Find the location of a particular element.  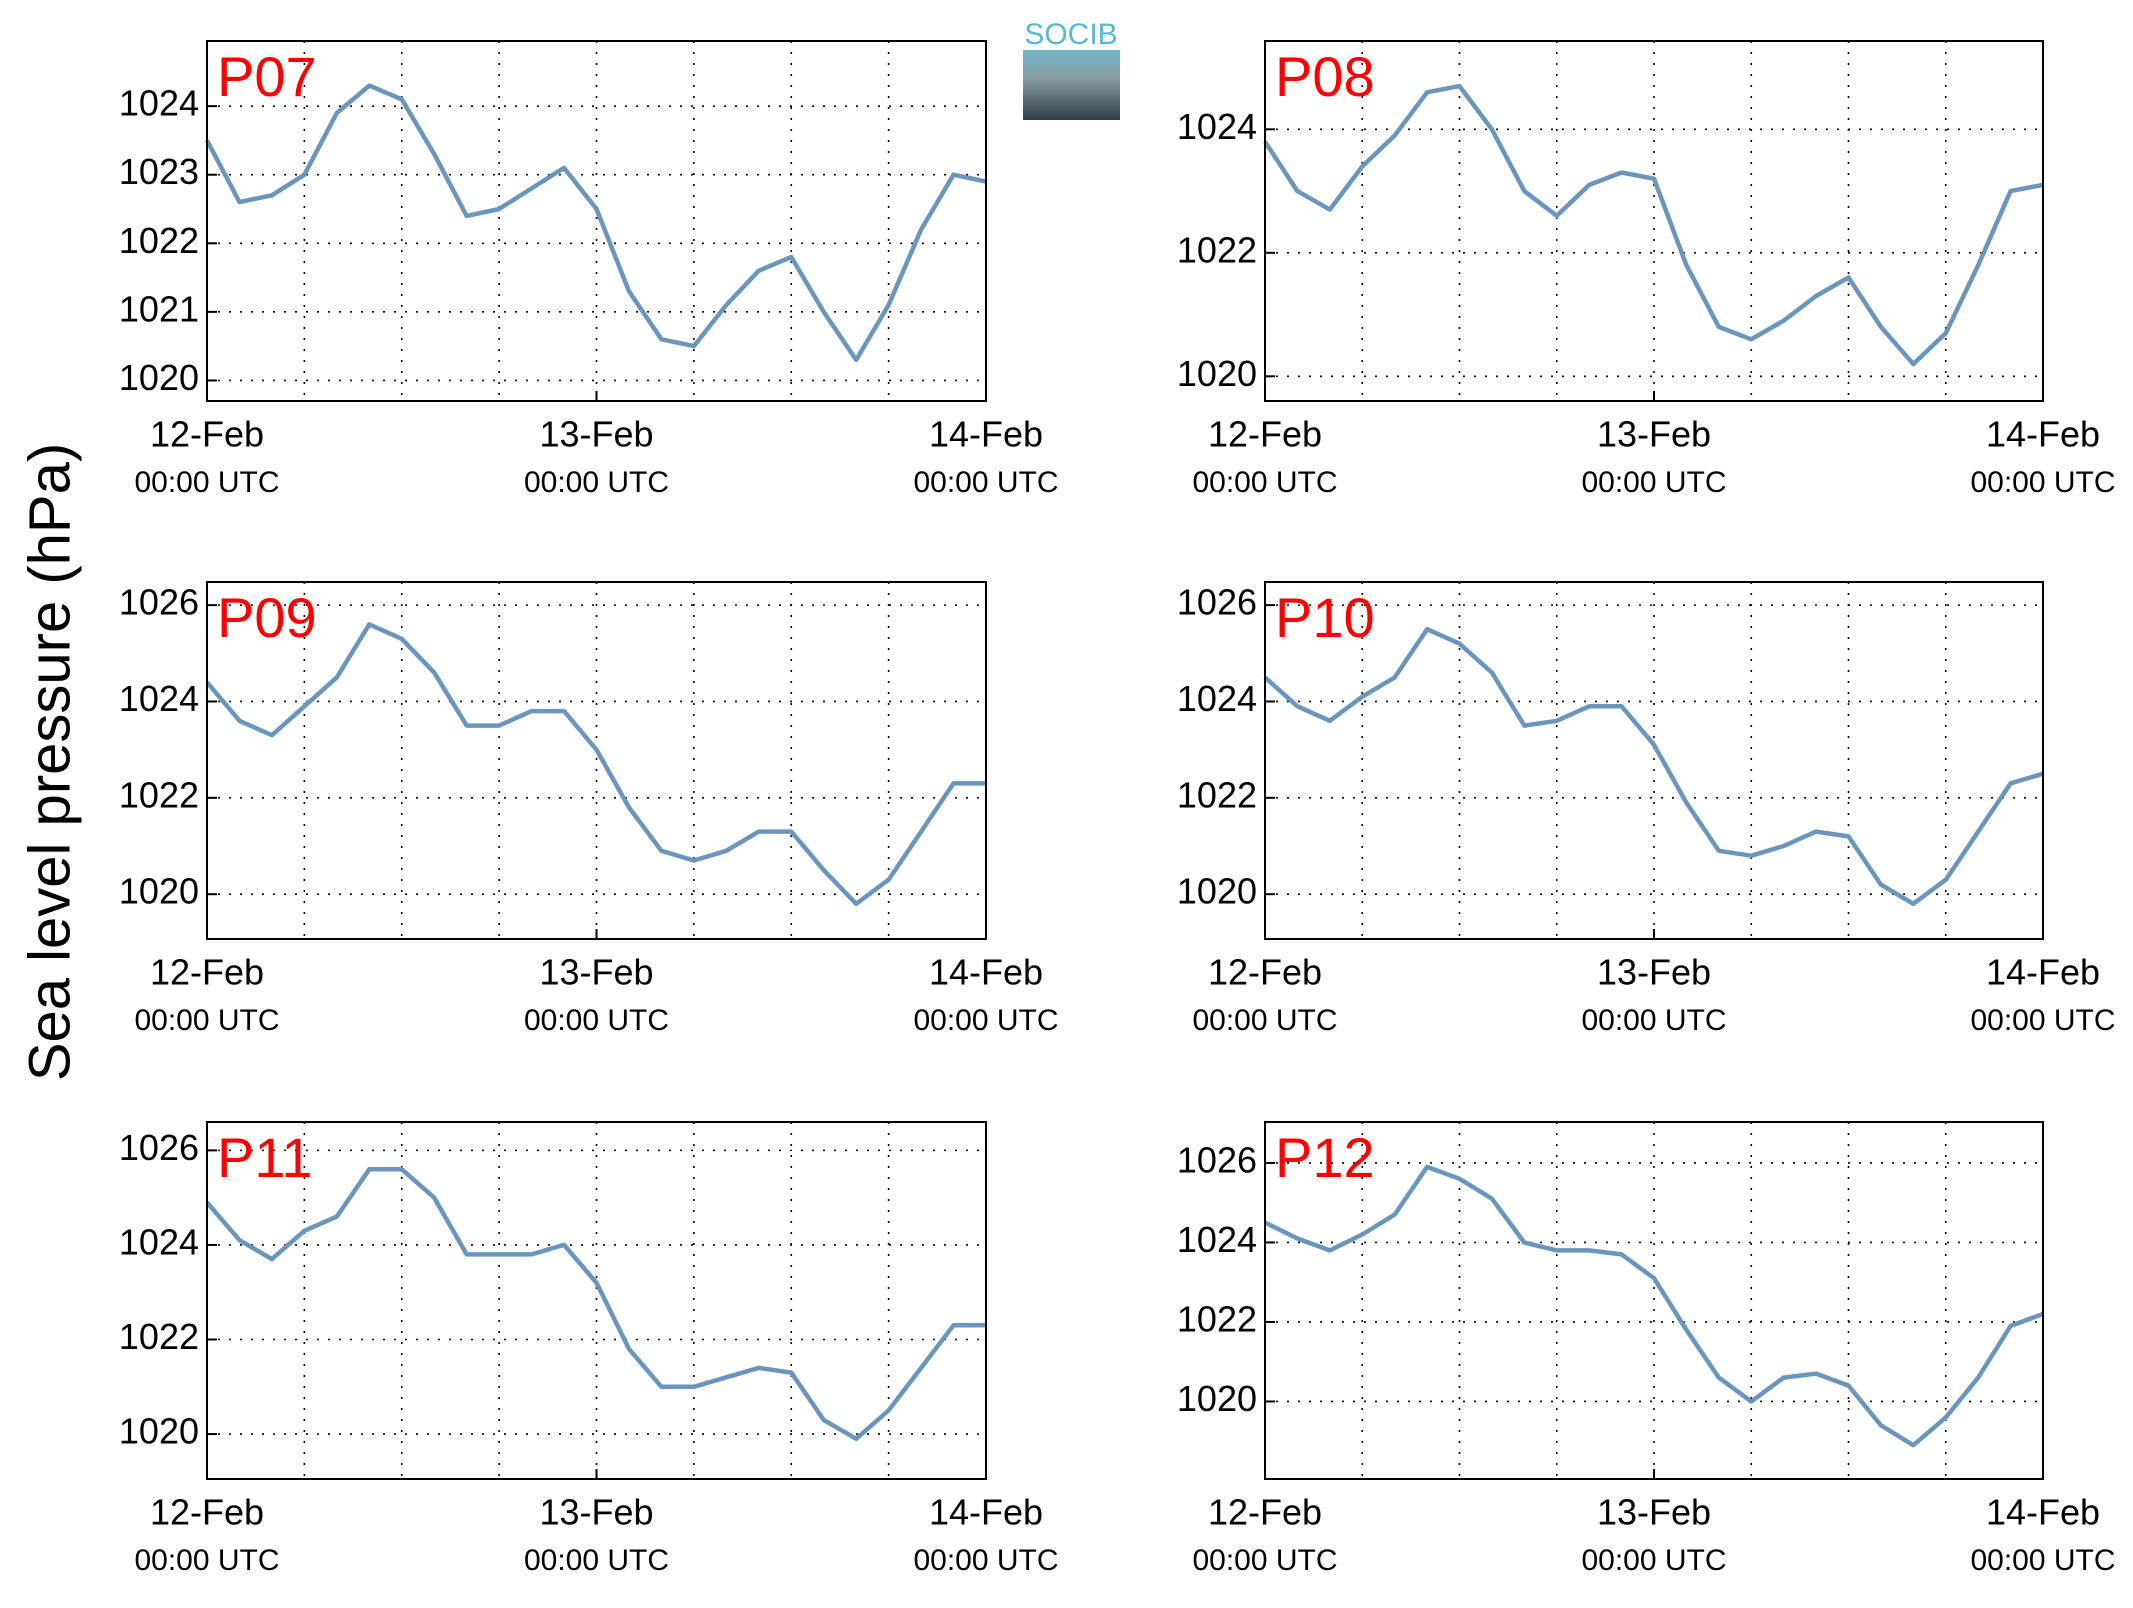

y-axis-label: Sea level pressure (hPa) is located at coordinates (49, 762).